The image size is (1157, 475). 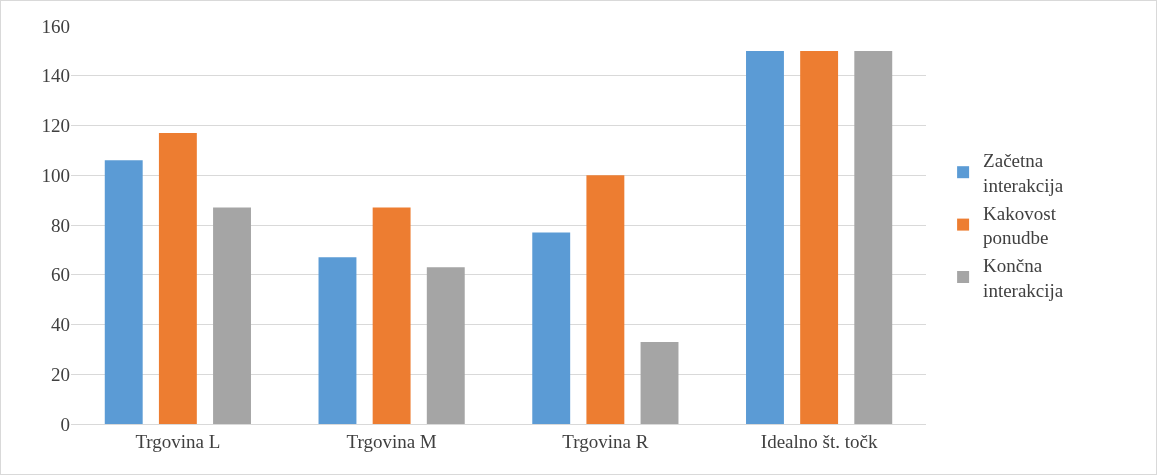 What do you see at coordinates (605, 441) in the screenshot?
I see `x-tick-label: Trgovina R` at bounding box center [605, 441].